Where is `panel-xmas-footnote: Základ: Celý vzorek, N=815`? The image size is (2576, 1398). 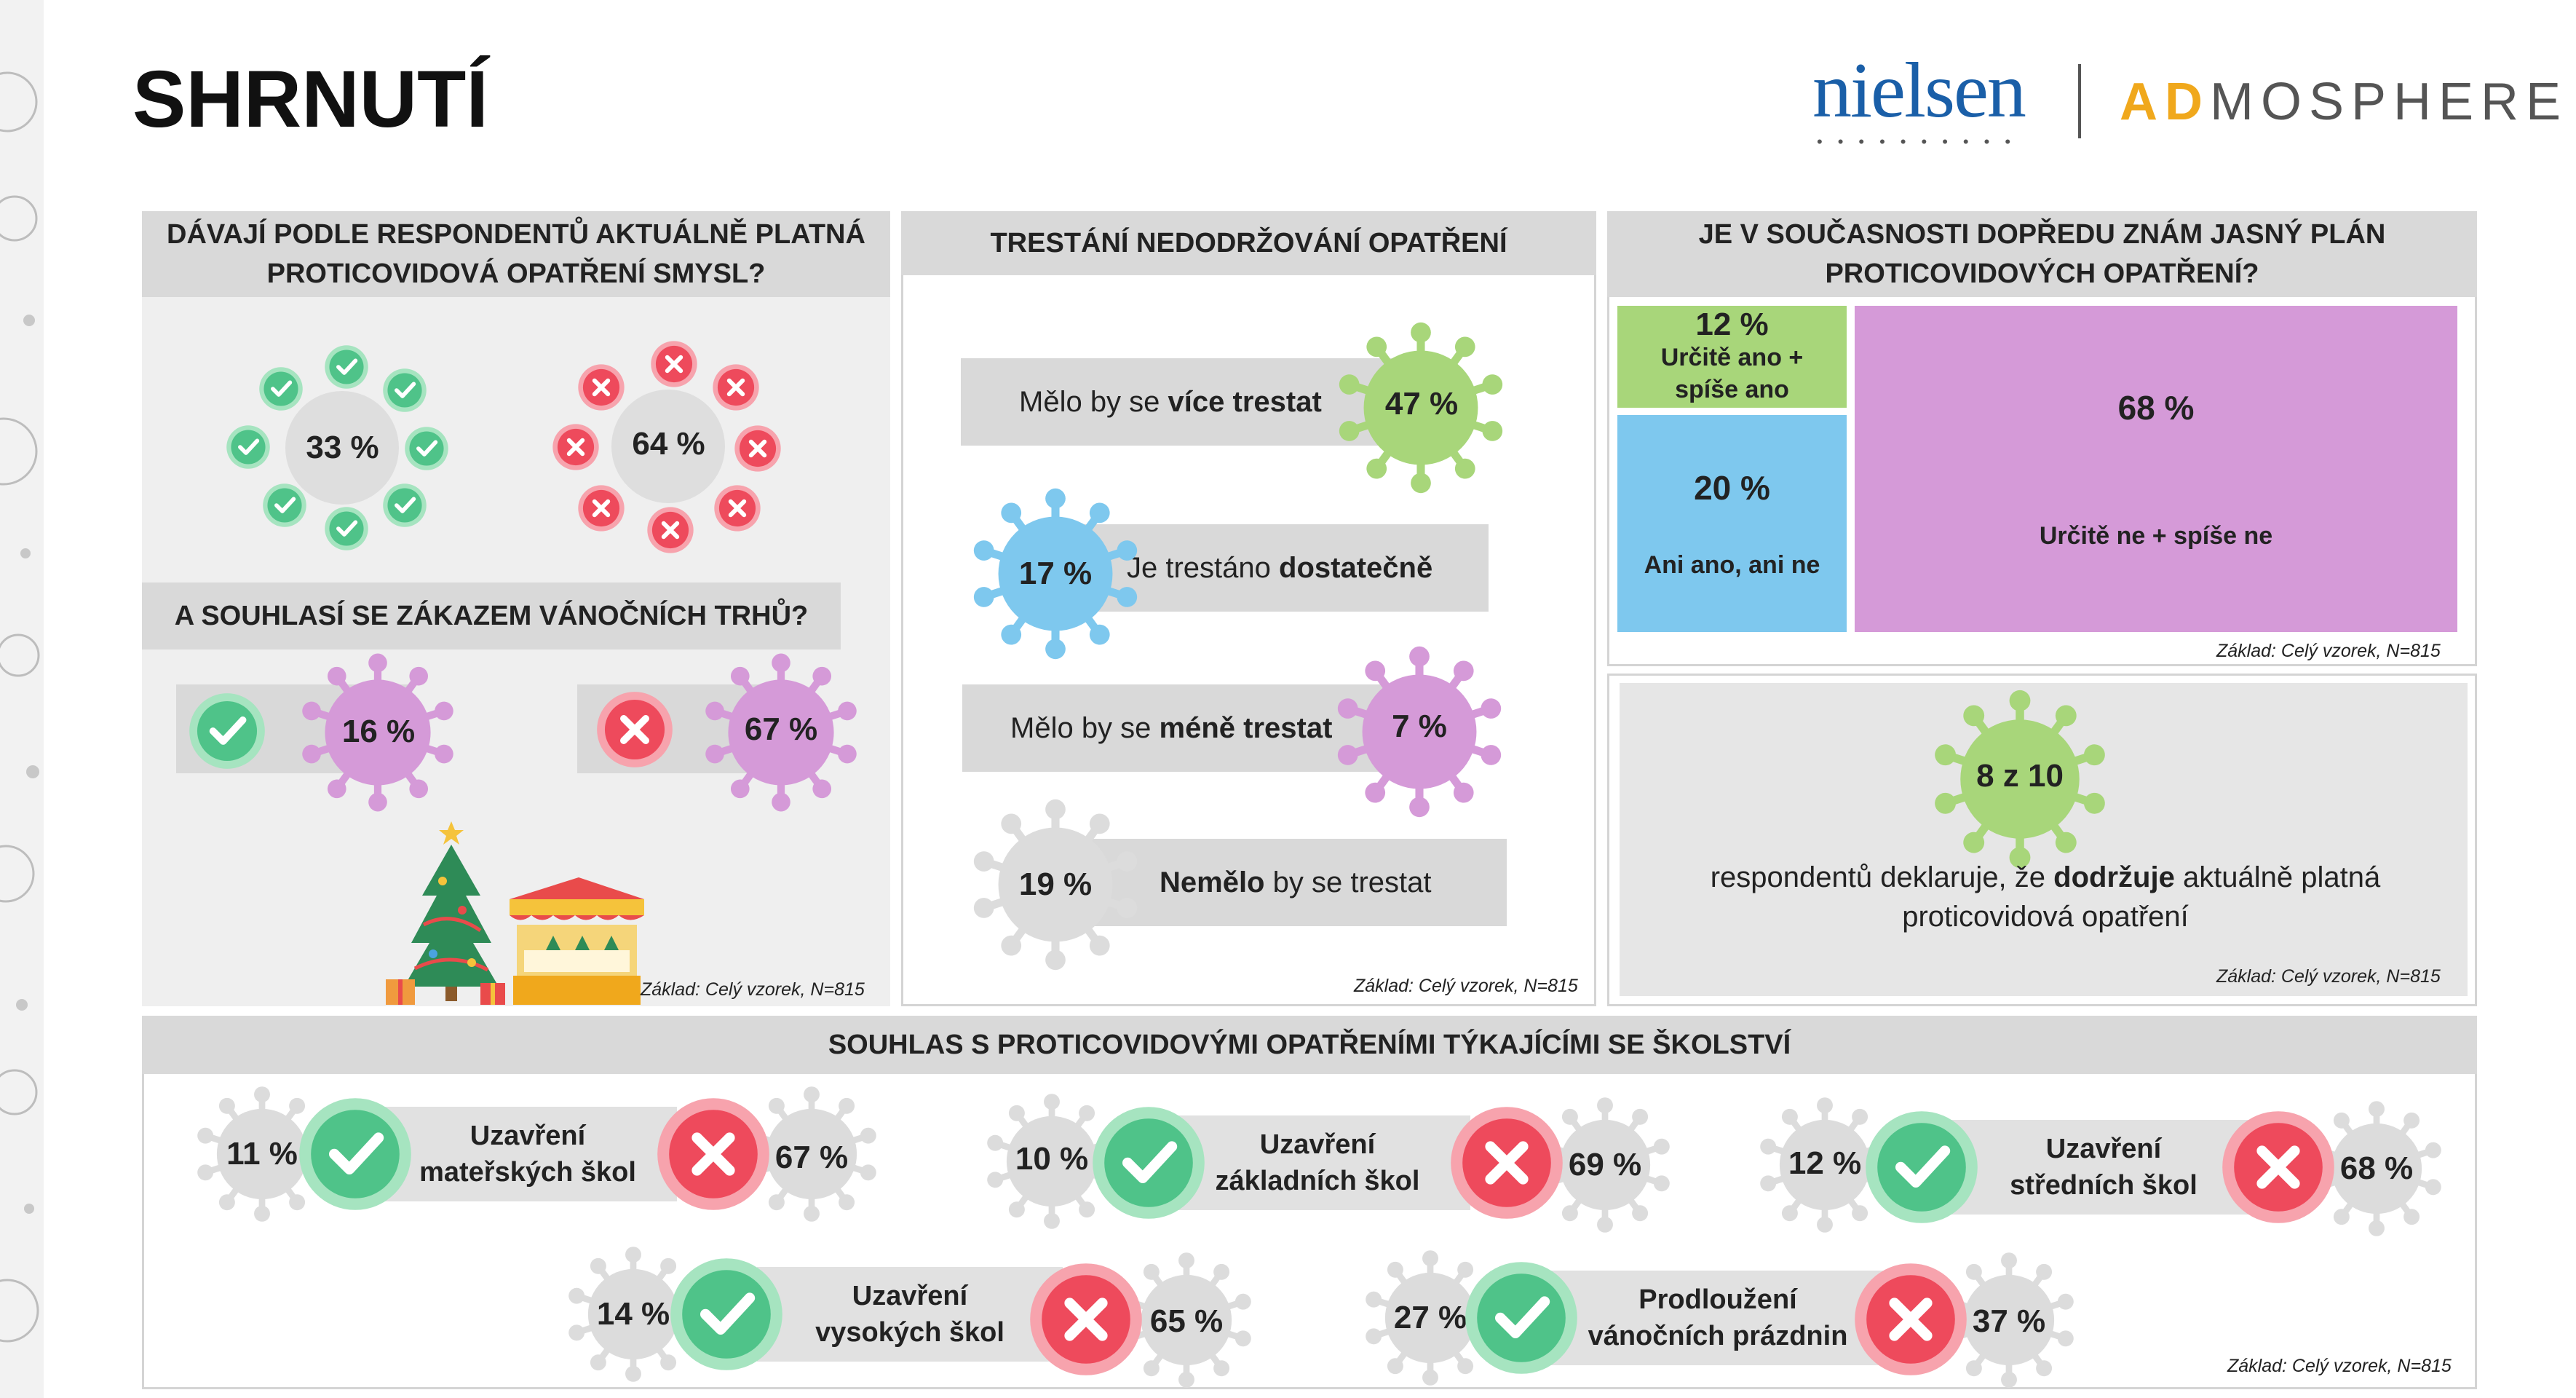 panel-xmas-footnote: Základ: Celý vzorek, N=815 is located at coordinates (753, 989).